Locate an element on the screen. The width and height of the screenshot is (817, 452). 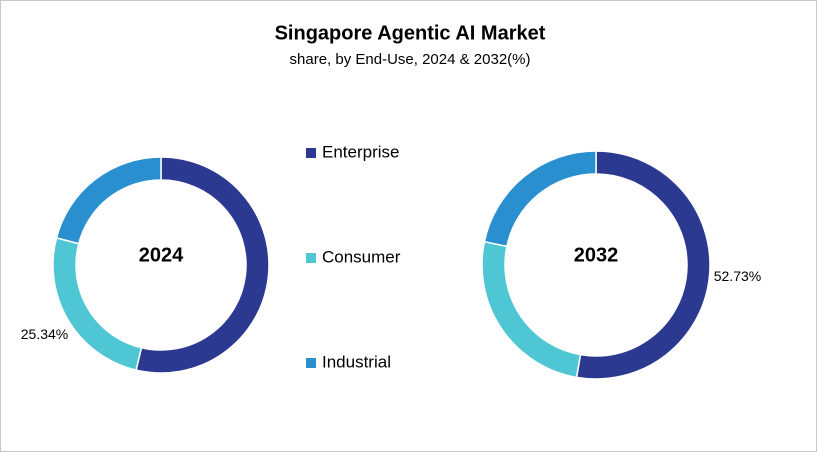
legend-label: Industrial is located at coordinates (356, 361).